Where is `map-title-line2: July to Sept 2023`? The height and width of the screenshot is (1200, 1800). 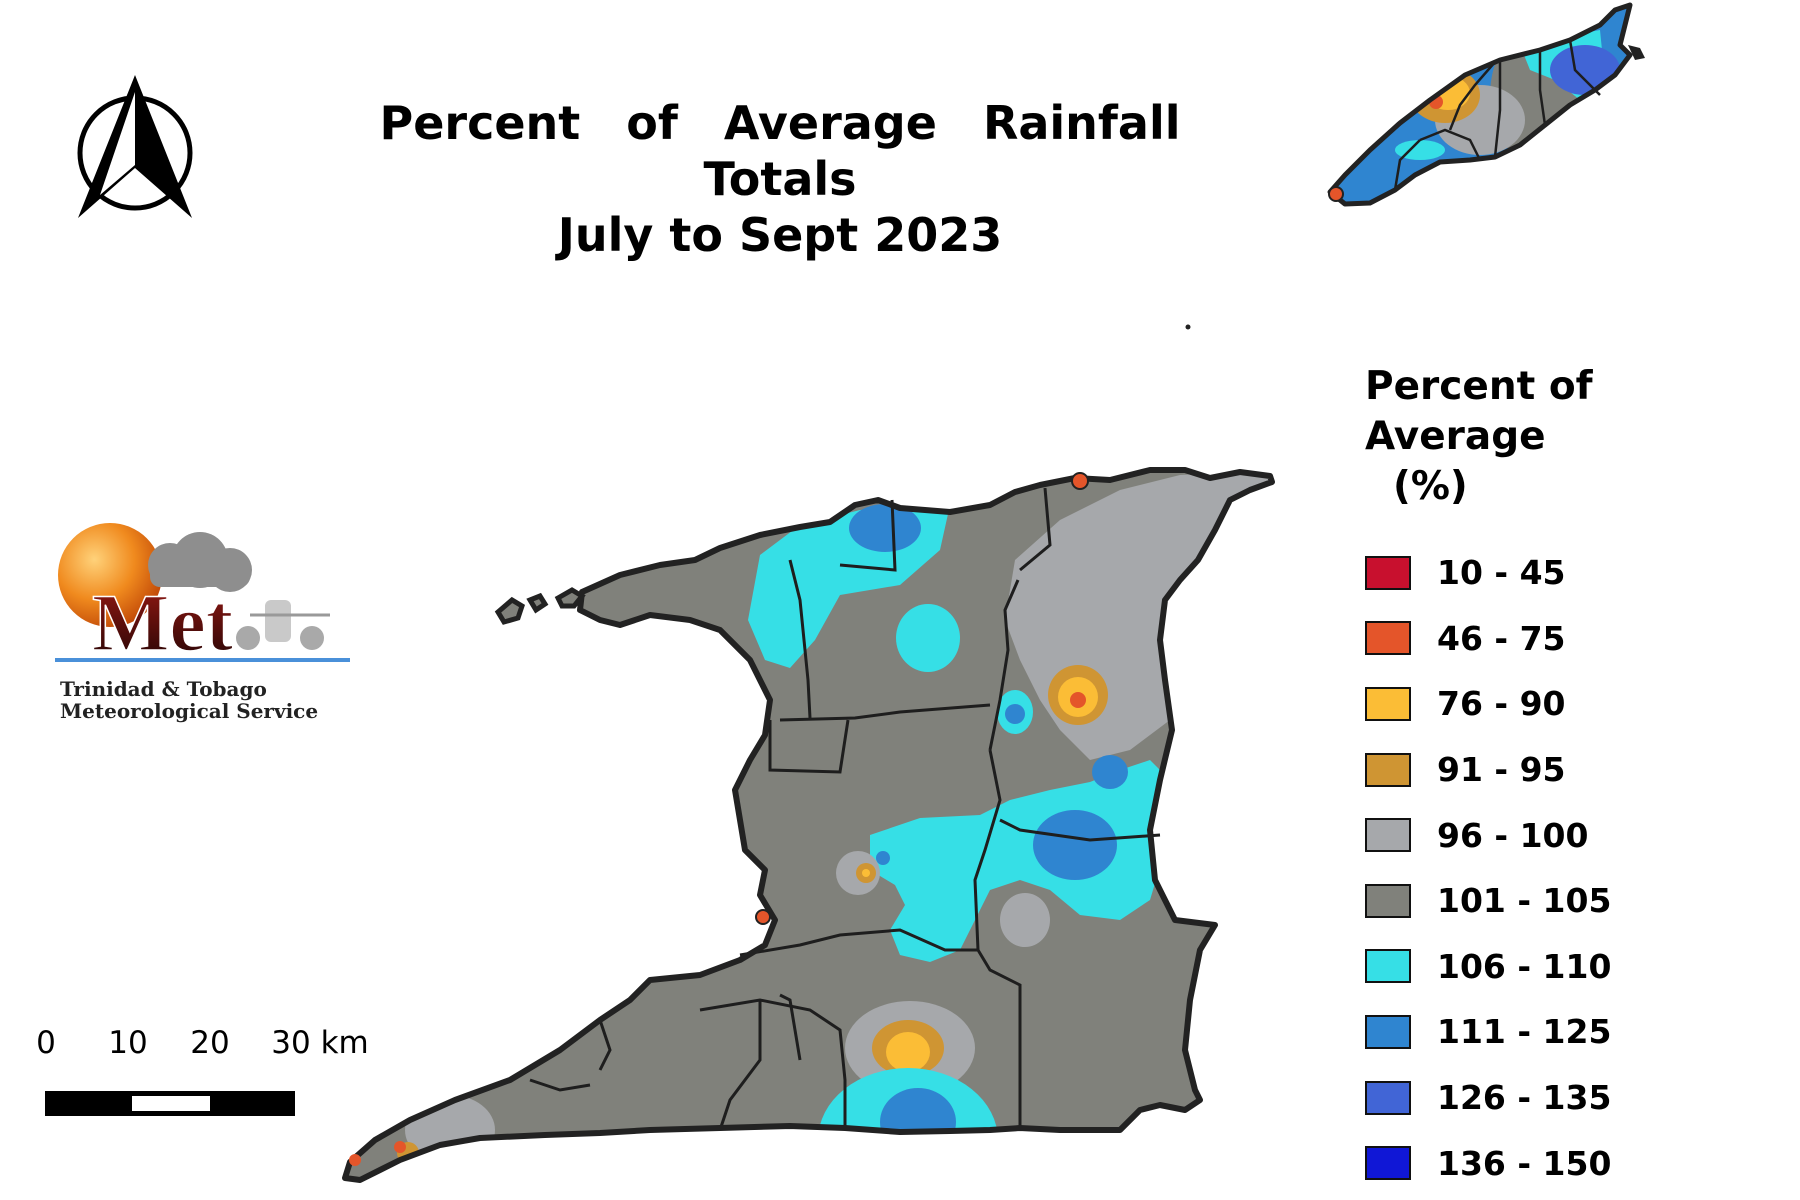 map-title-line2: July to Sept 2023 is located at coordinates (780, 235).